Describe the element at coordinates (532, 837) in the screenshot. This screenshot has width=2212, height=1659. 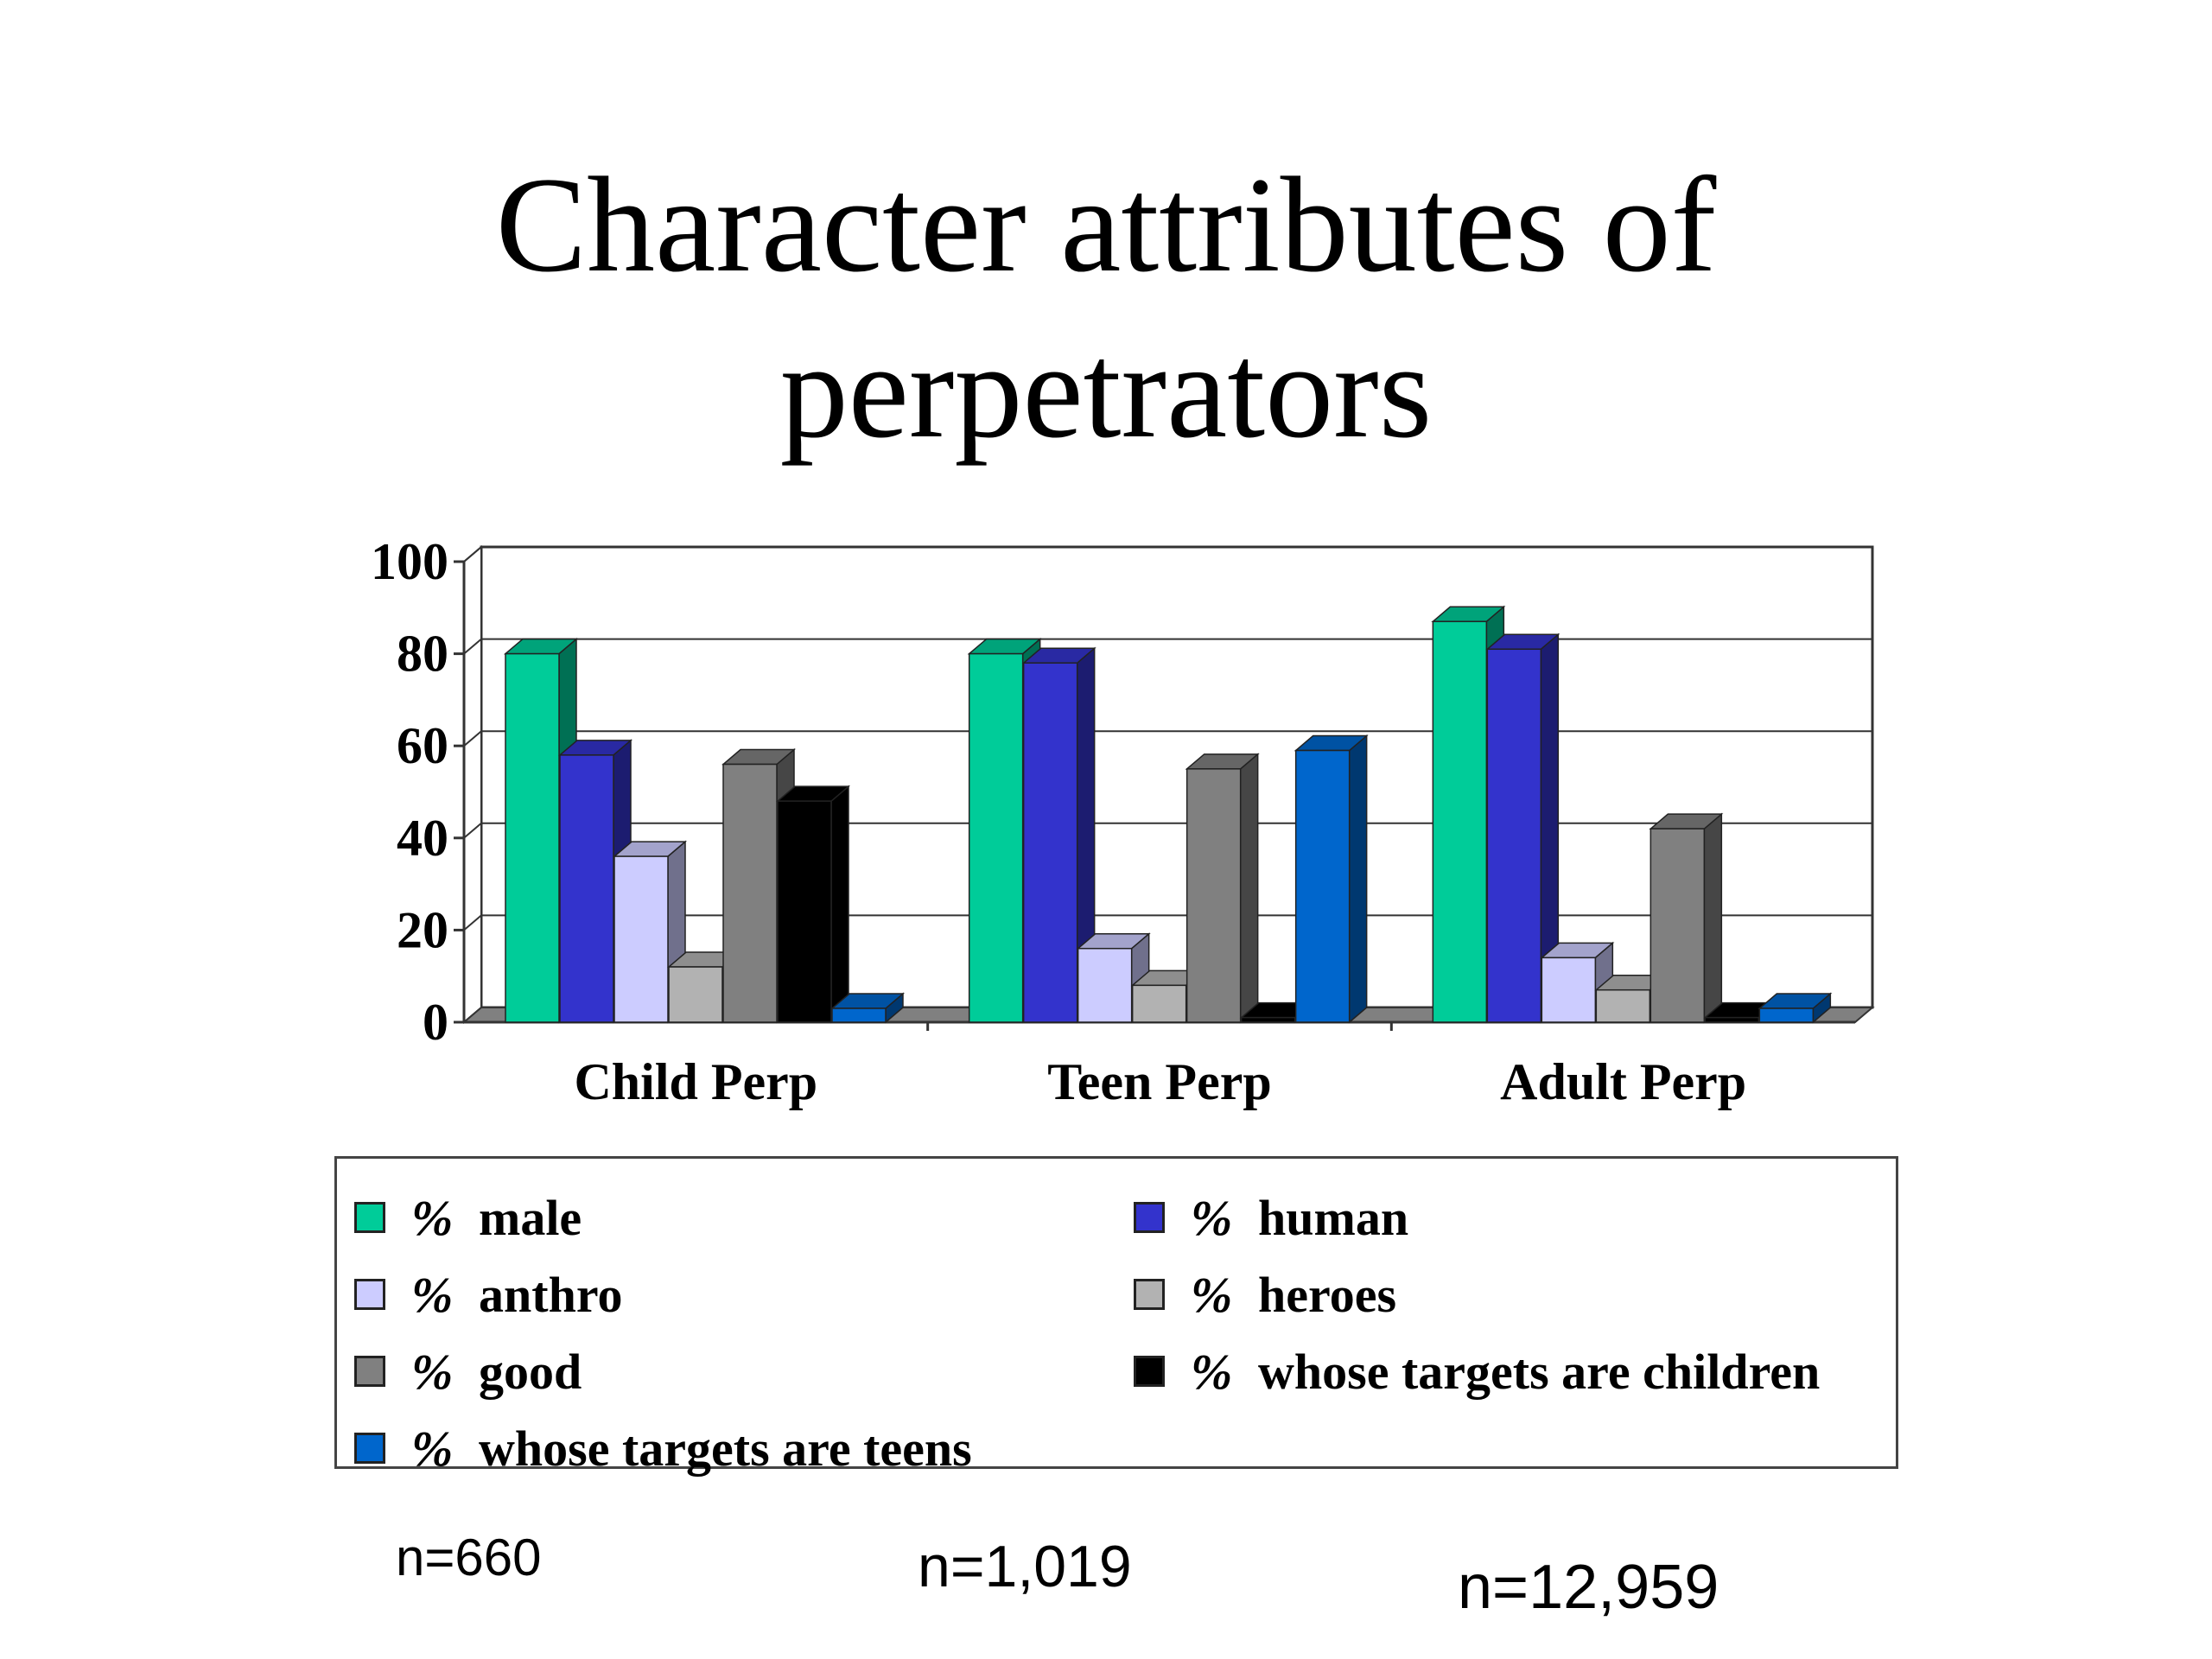
I see `bar-child-perp-male-front` at that location.